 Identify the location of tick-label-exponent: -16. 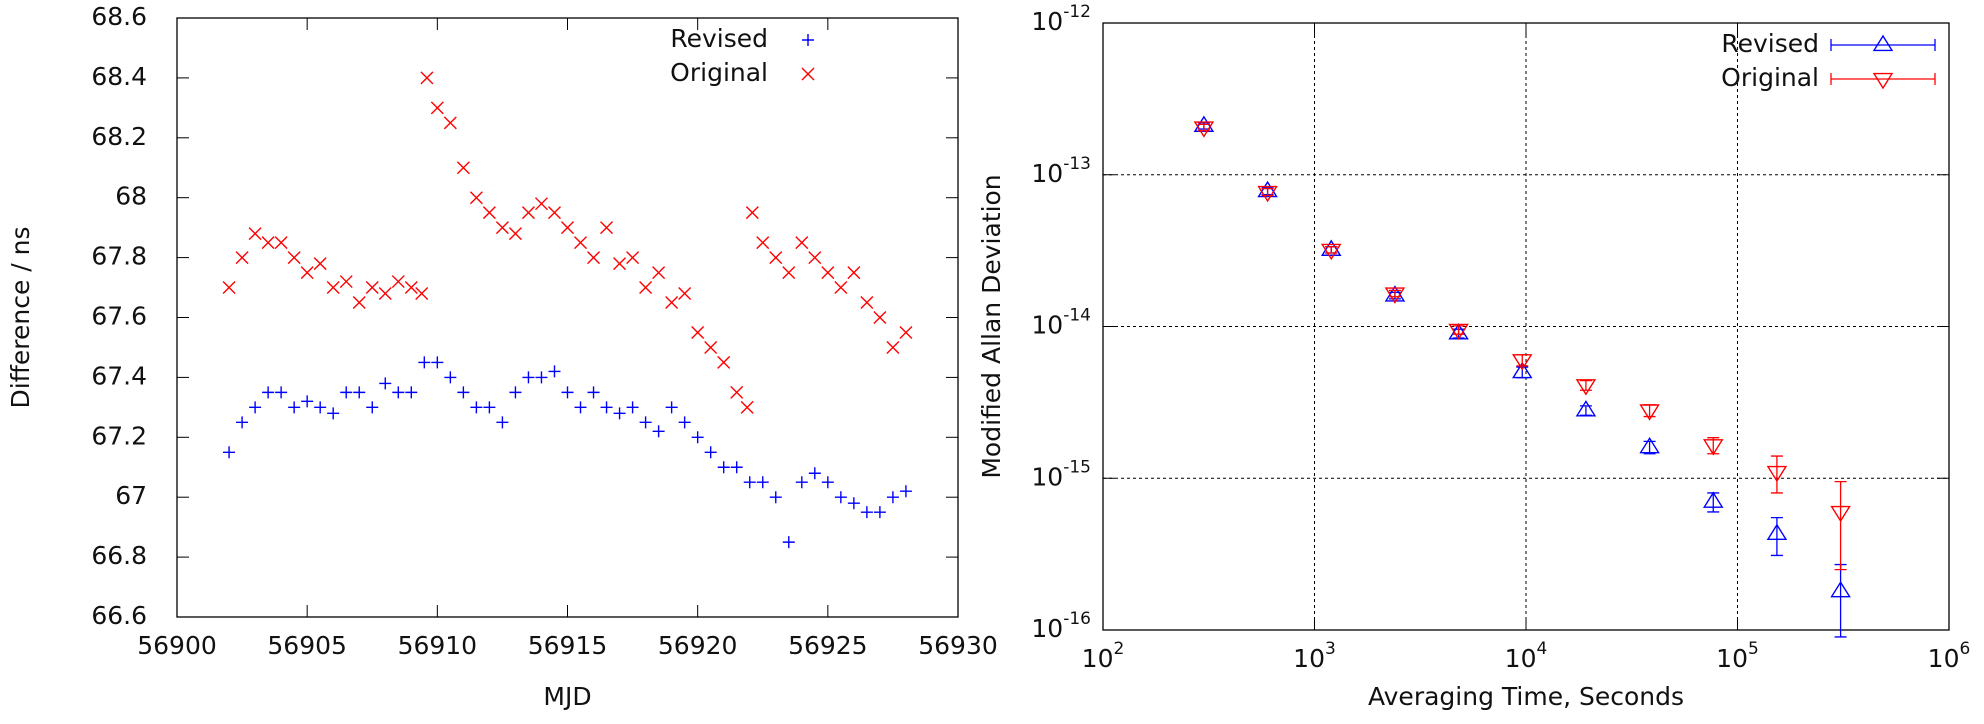
(1077, 619).